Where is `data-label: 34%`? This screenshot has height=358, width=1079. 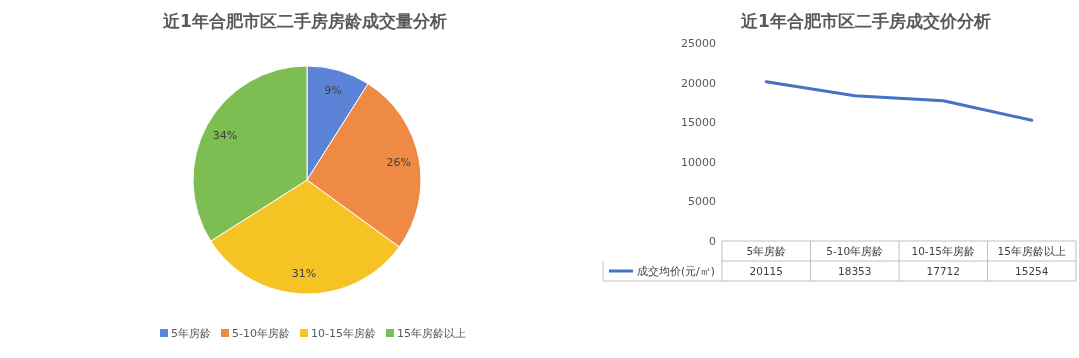
data-label: 34% is located at coordinates (225, 135).